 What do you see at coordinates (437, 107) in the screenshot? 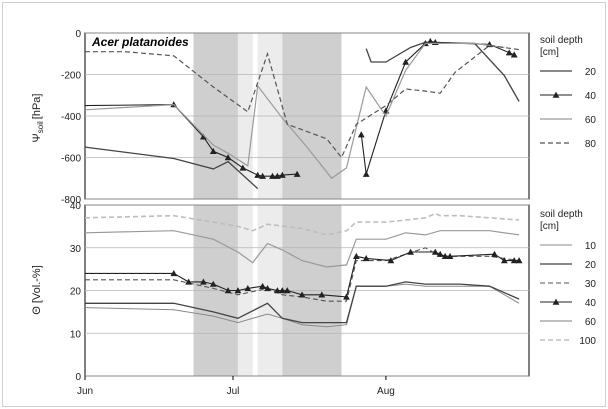
I see `top-series-40-line` at bounding box center [437, 107].